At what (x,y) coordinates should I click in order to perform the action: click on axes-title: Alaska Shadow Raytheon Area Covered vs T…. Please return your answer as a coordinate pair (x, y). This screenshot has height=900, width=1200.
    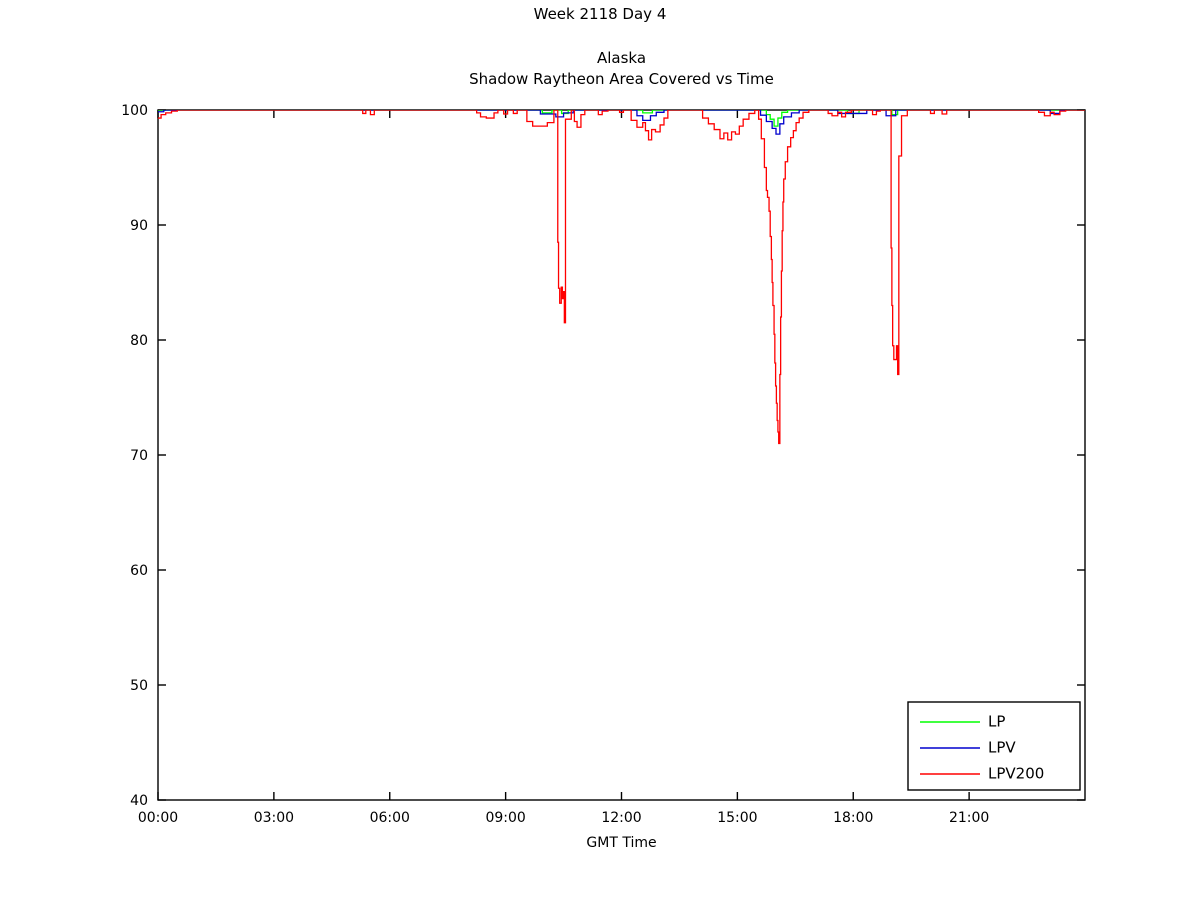
    Looking at the image, I should click on (621, 69).